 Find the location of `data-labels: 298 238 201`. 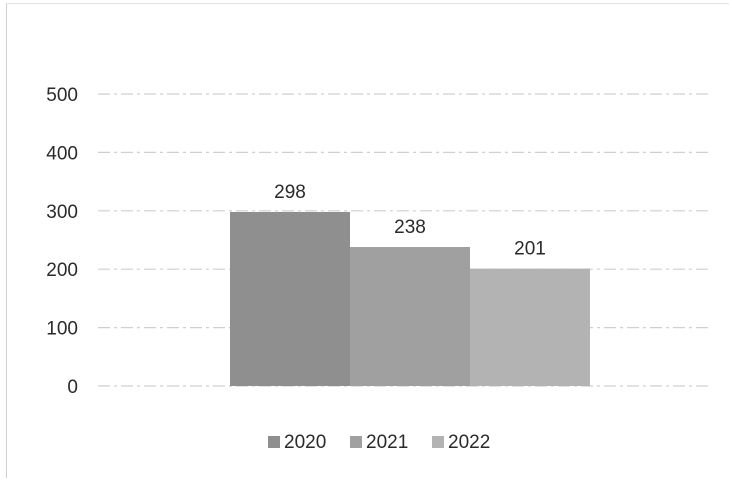

data-labels: 298 238 201 is located at coordinates (410, 221).